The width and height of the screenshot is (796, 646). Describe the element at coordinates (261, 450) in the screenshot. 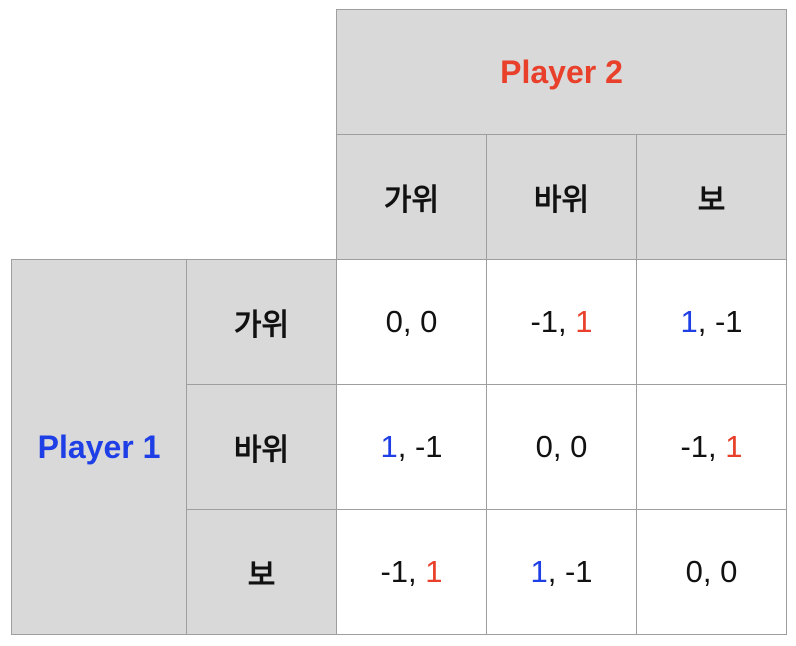

I see `row-header-label: 바위` at that location.